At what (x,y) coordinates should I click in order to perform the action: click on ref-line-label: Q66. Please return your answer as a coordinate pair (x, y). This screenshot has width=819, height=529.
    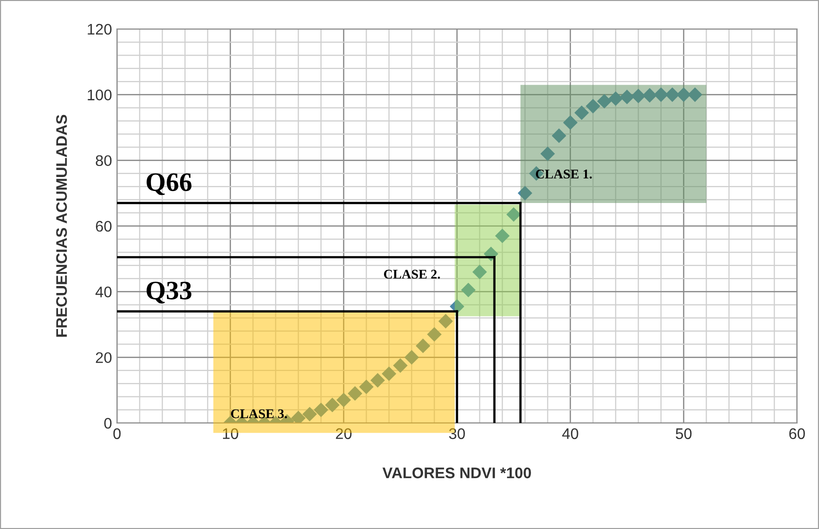
    Looking at the image, I should click on (169, 184).